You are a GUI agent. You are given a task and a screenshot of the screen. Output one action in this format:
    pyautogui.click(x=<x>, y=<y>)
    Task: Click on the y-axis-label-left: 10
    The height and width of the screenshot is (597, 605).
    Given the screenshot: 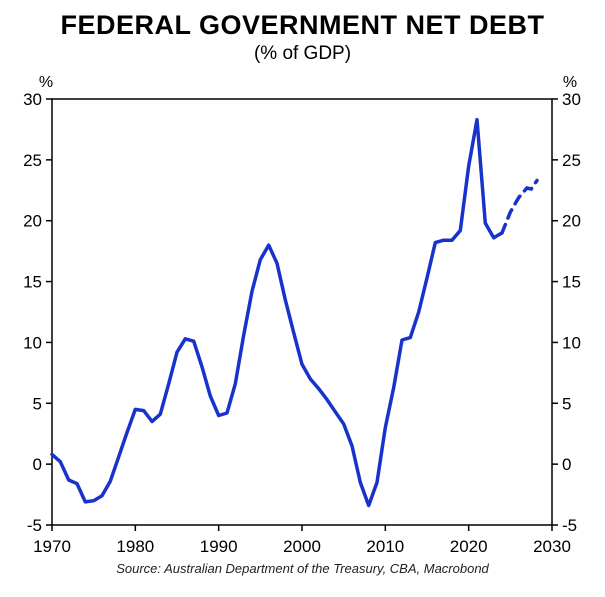 What is the action you would take?
    pyautogui.click(x=32, y=342)
    